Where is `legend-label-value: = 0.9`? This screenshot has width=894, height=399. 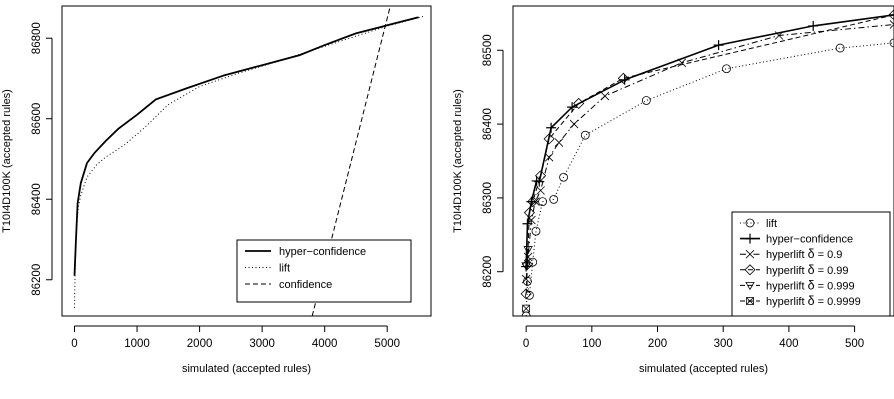
legend-label-value: = 0.9 is located at coordinates (829, 255).